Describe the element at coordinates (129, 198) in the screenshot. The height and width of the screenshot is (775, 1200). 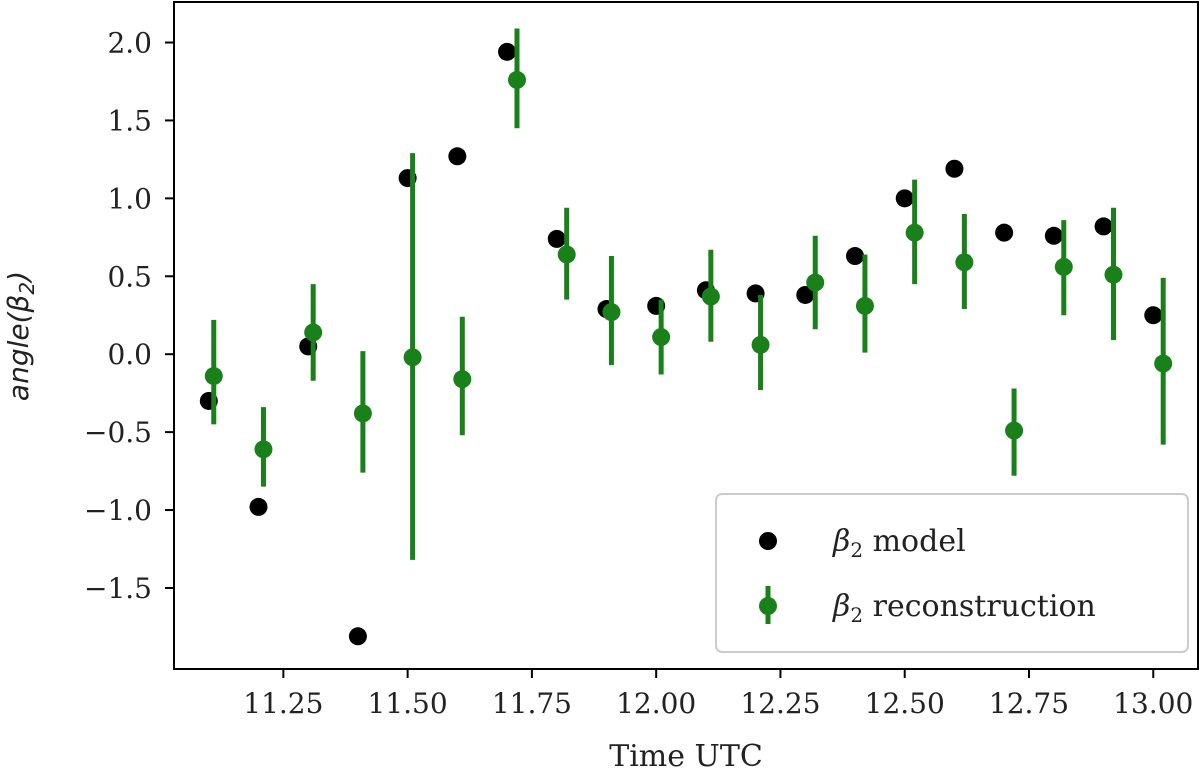
I see `y-tick-label: 1.0` at that location.